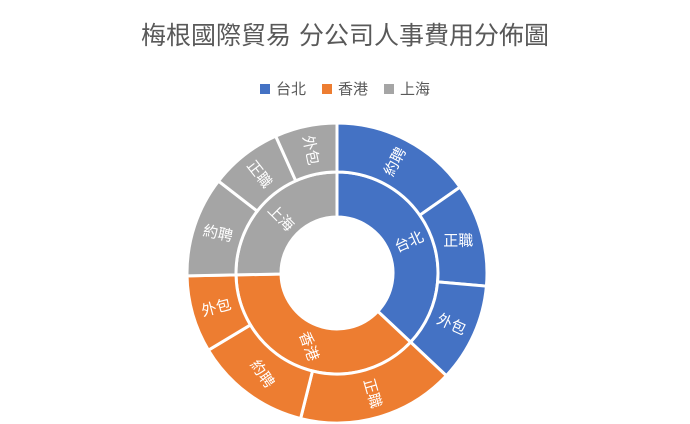 This screenshot has width=690, height=424. I want to click on legend-label: 上海, so click(415, 89).